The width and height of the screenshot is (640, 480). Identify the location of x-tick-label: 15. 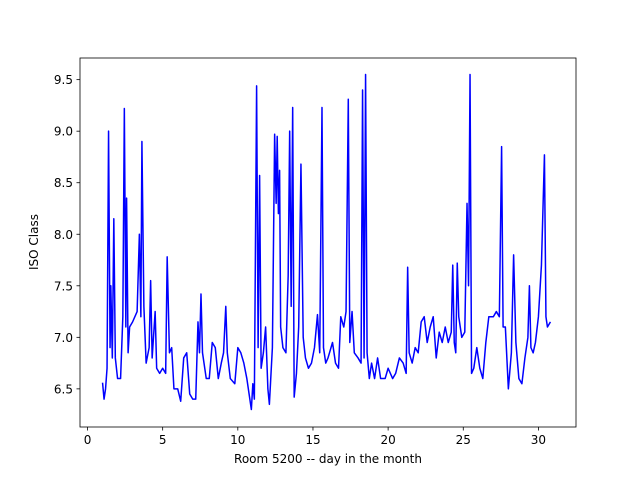
(312, 440).